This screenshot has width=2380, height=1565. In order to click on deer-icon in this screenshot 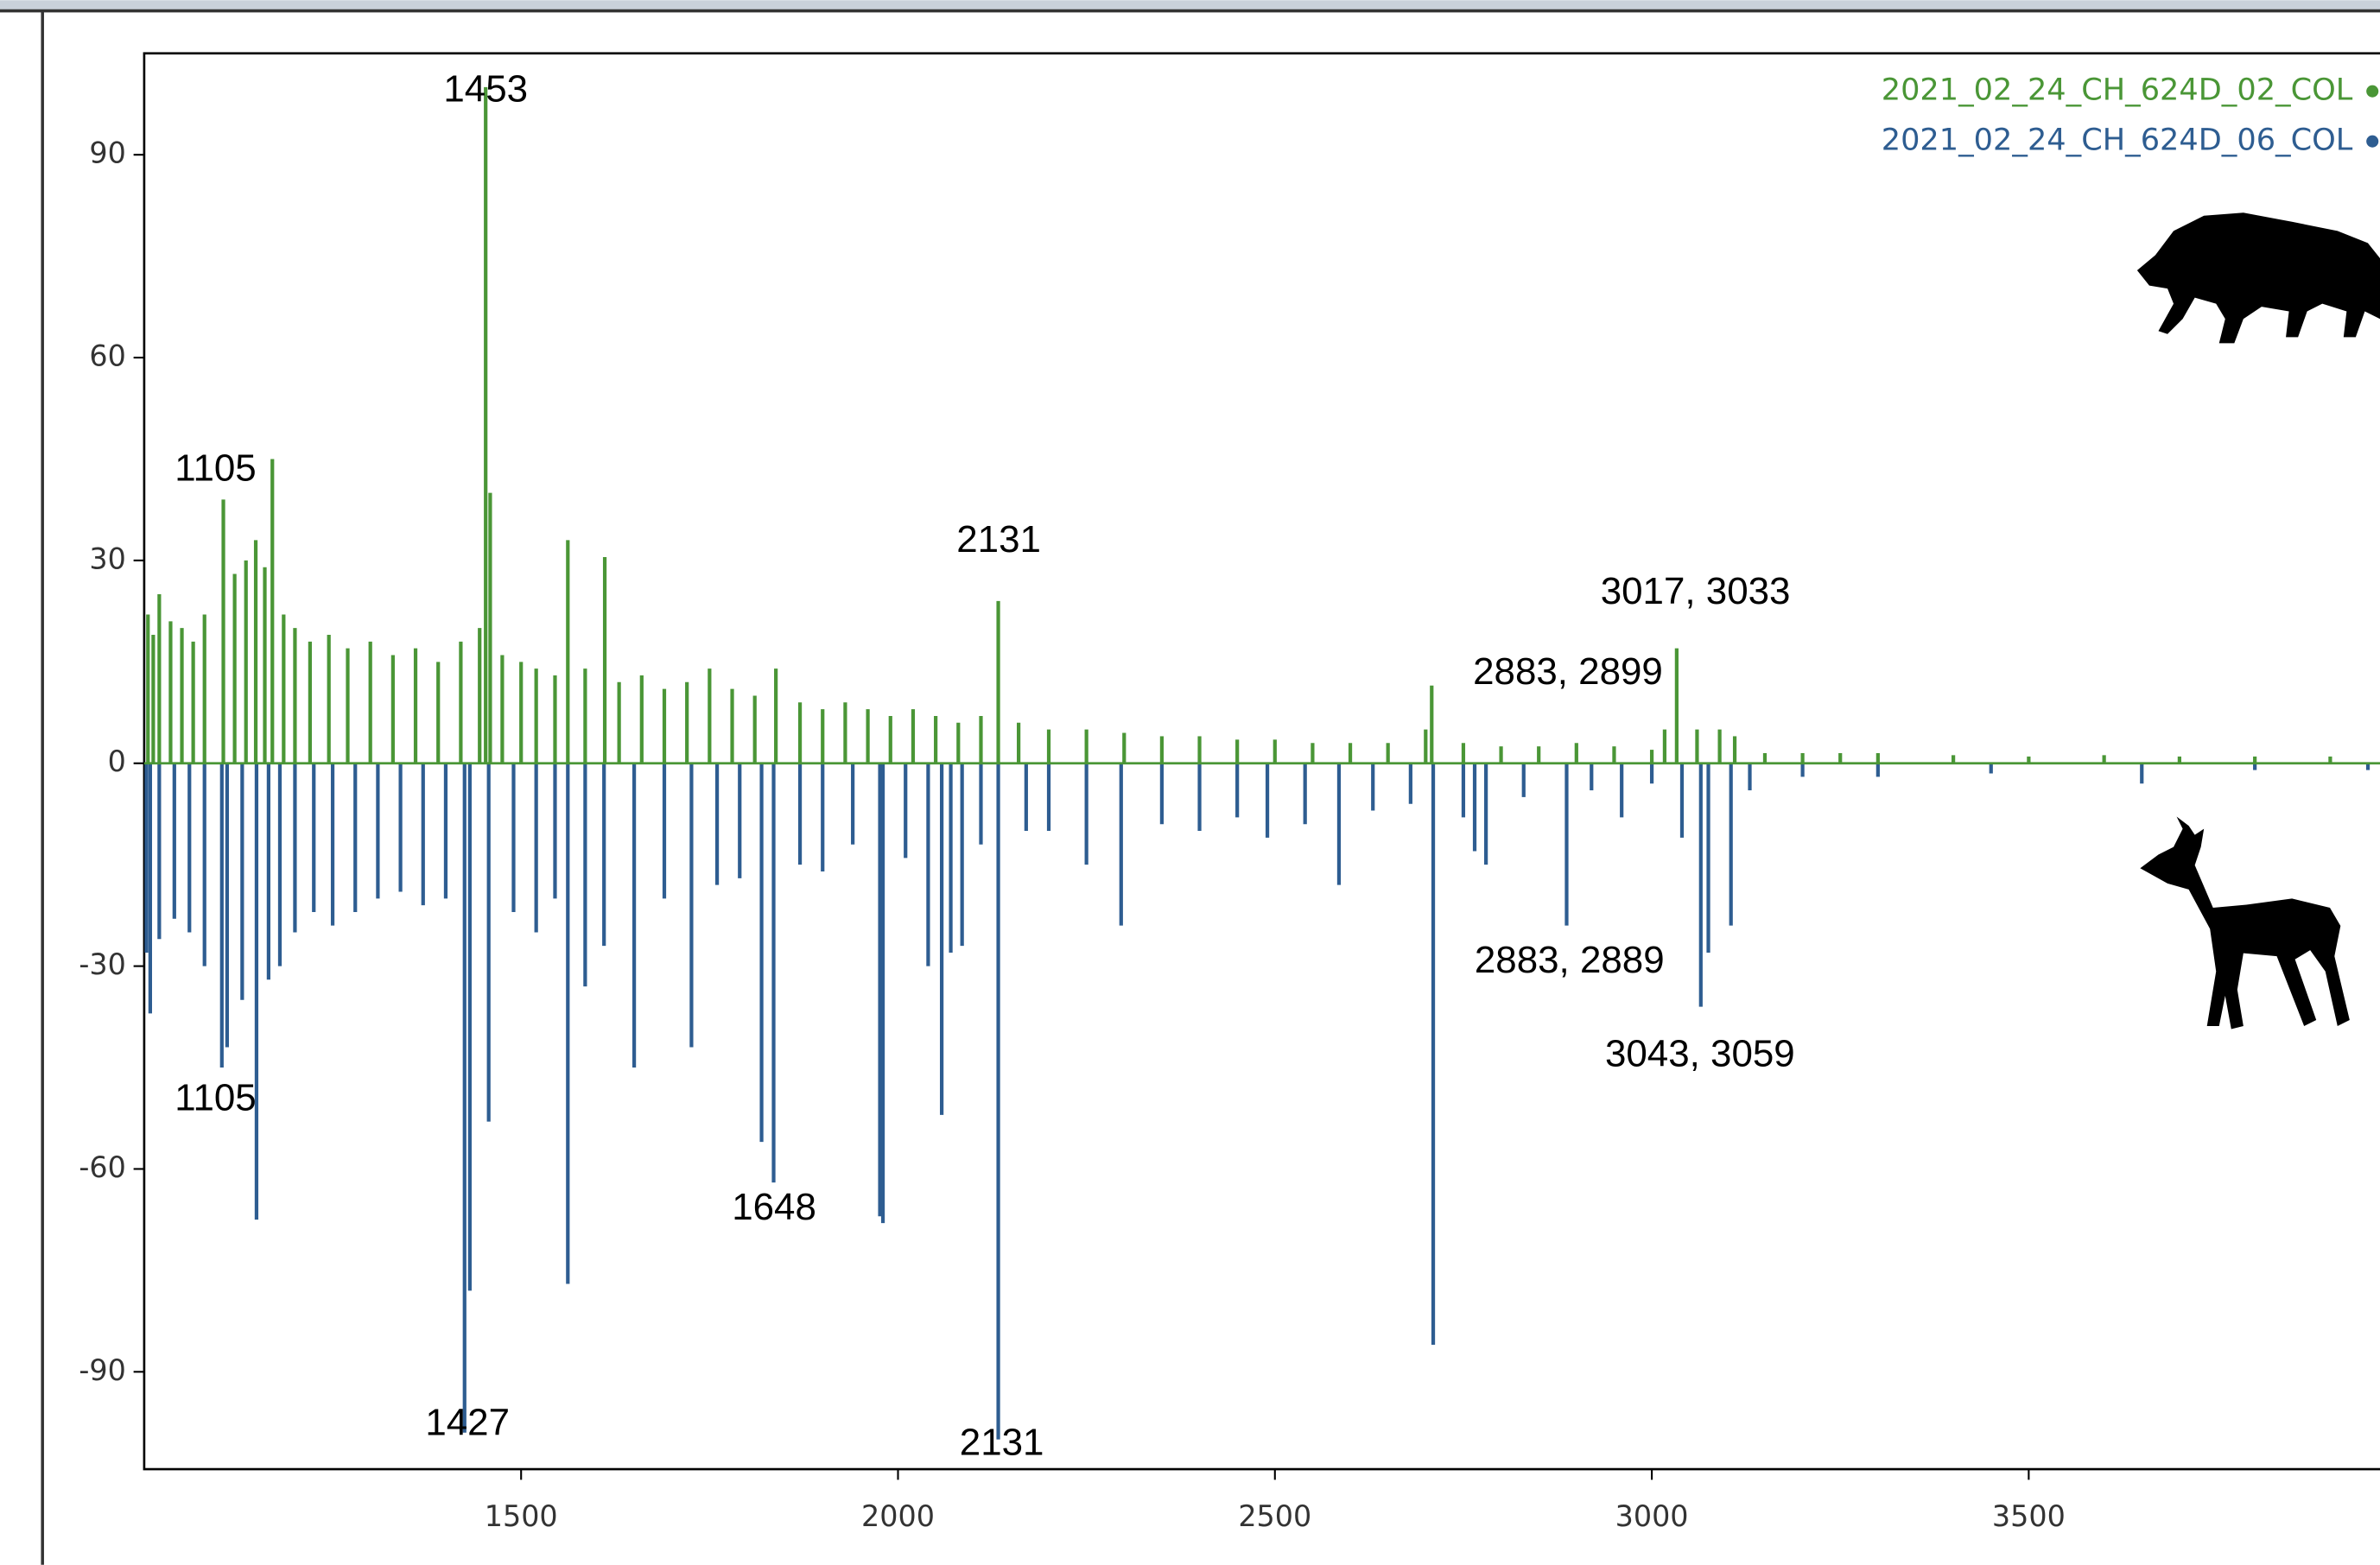, I will do `click(2245, 923)`.